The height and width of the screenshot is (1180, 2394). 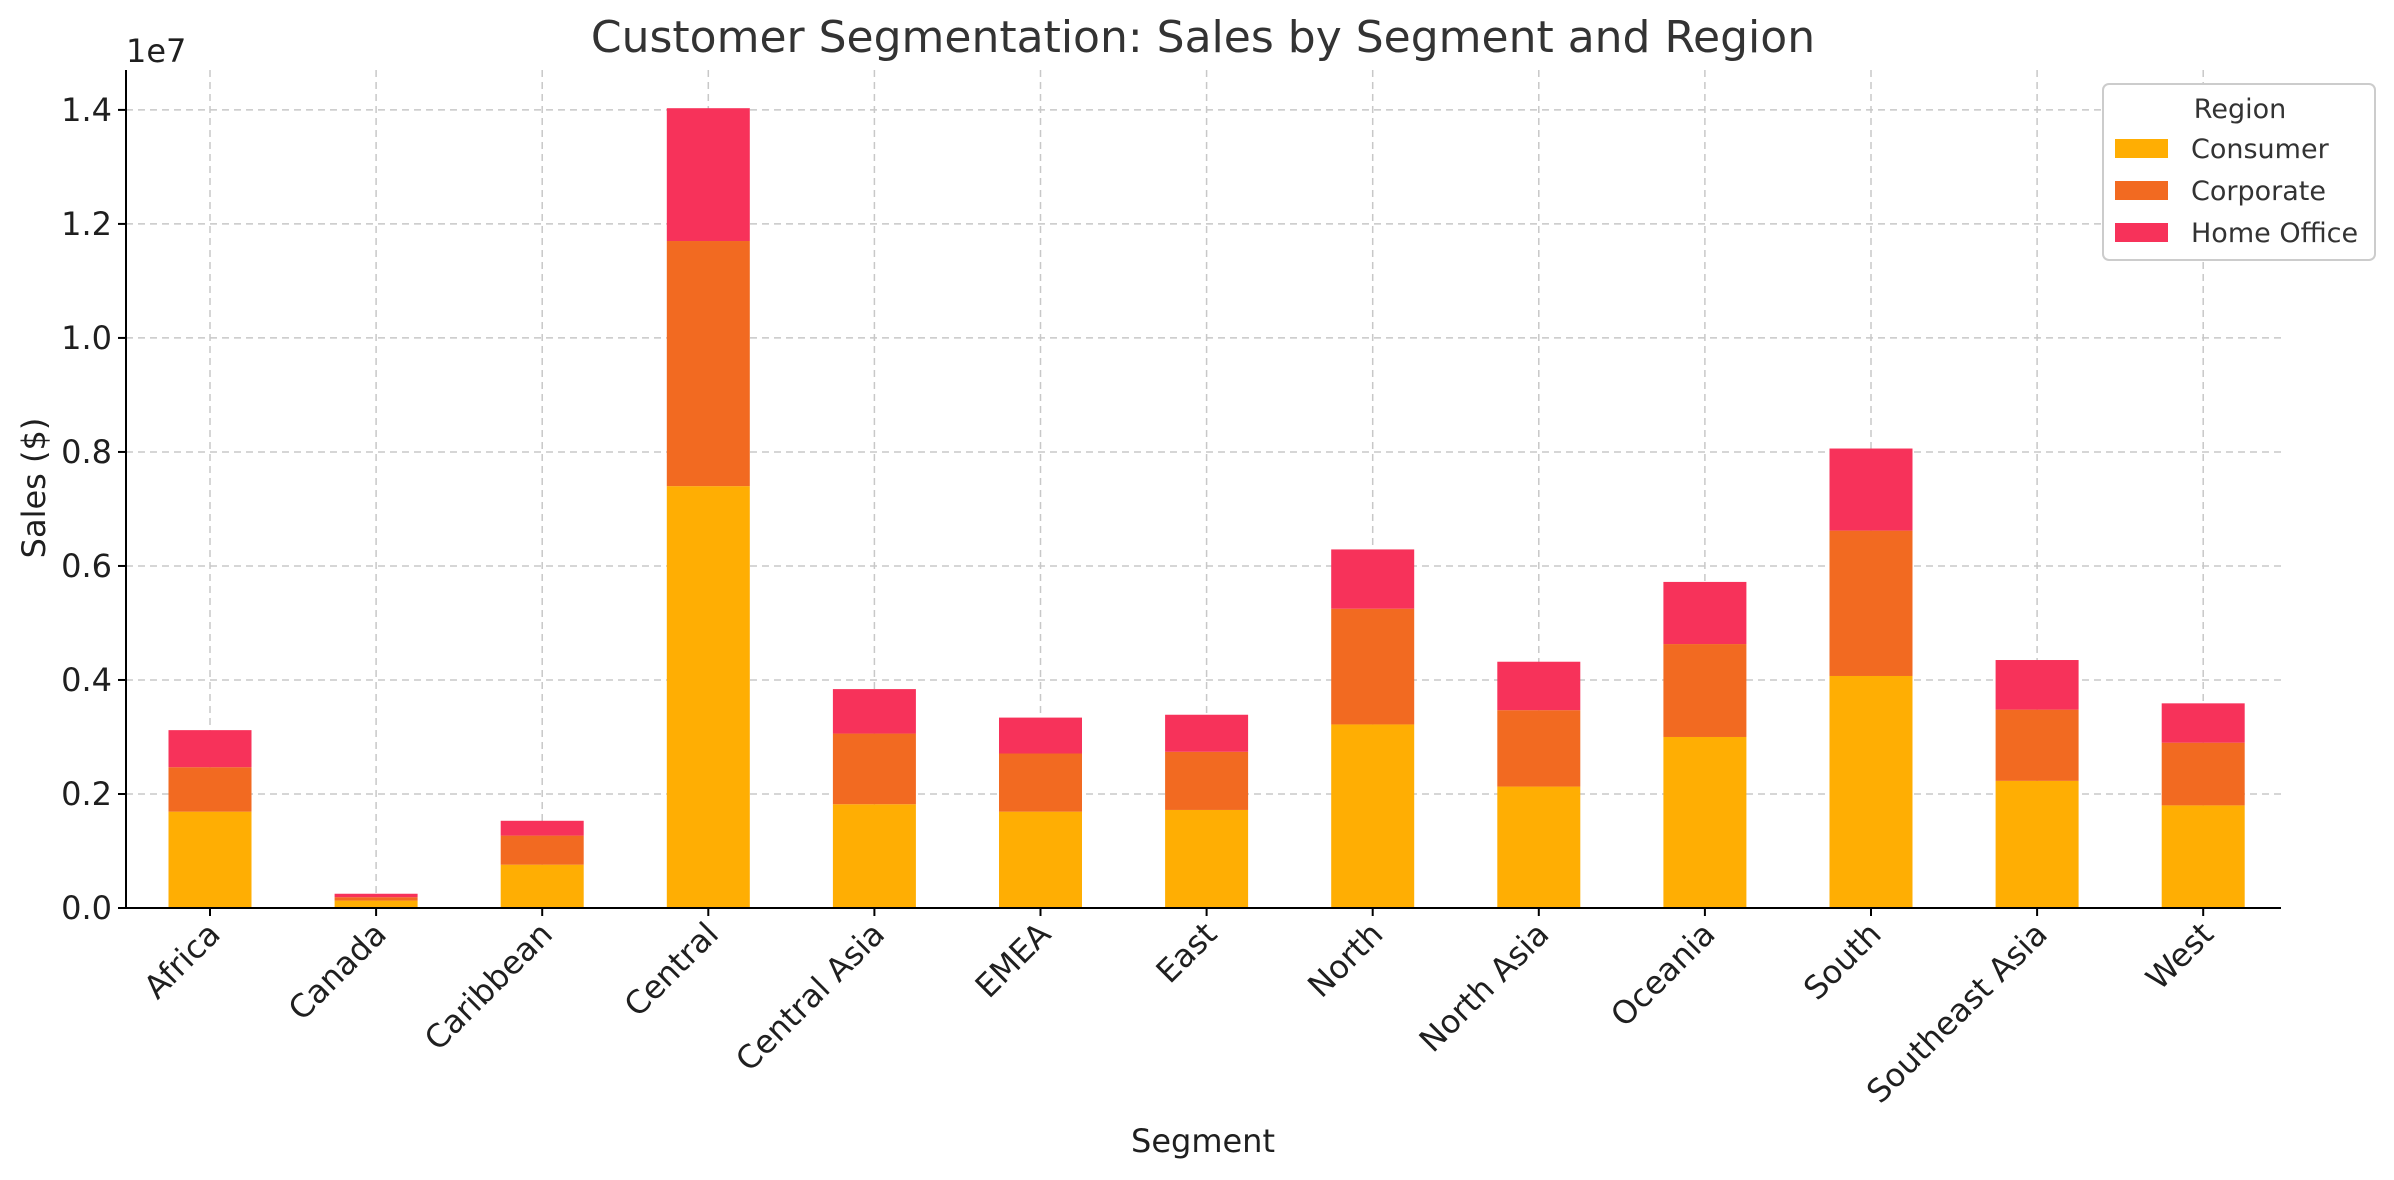 What do you see at coordinates (1040, 859) in the screenshot?
I see `bar-emea-consumer` at bounding box center [1040, 859].